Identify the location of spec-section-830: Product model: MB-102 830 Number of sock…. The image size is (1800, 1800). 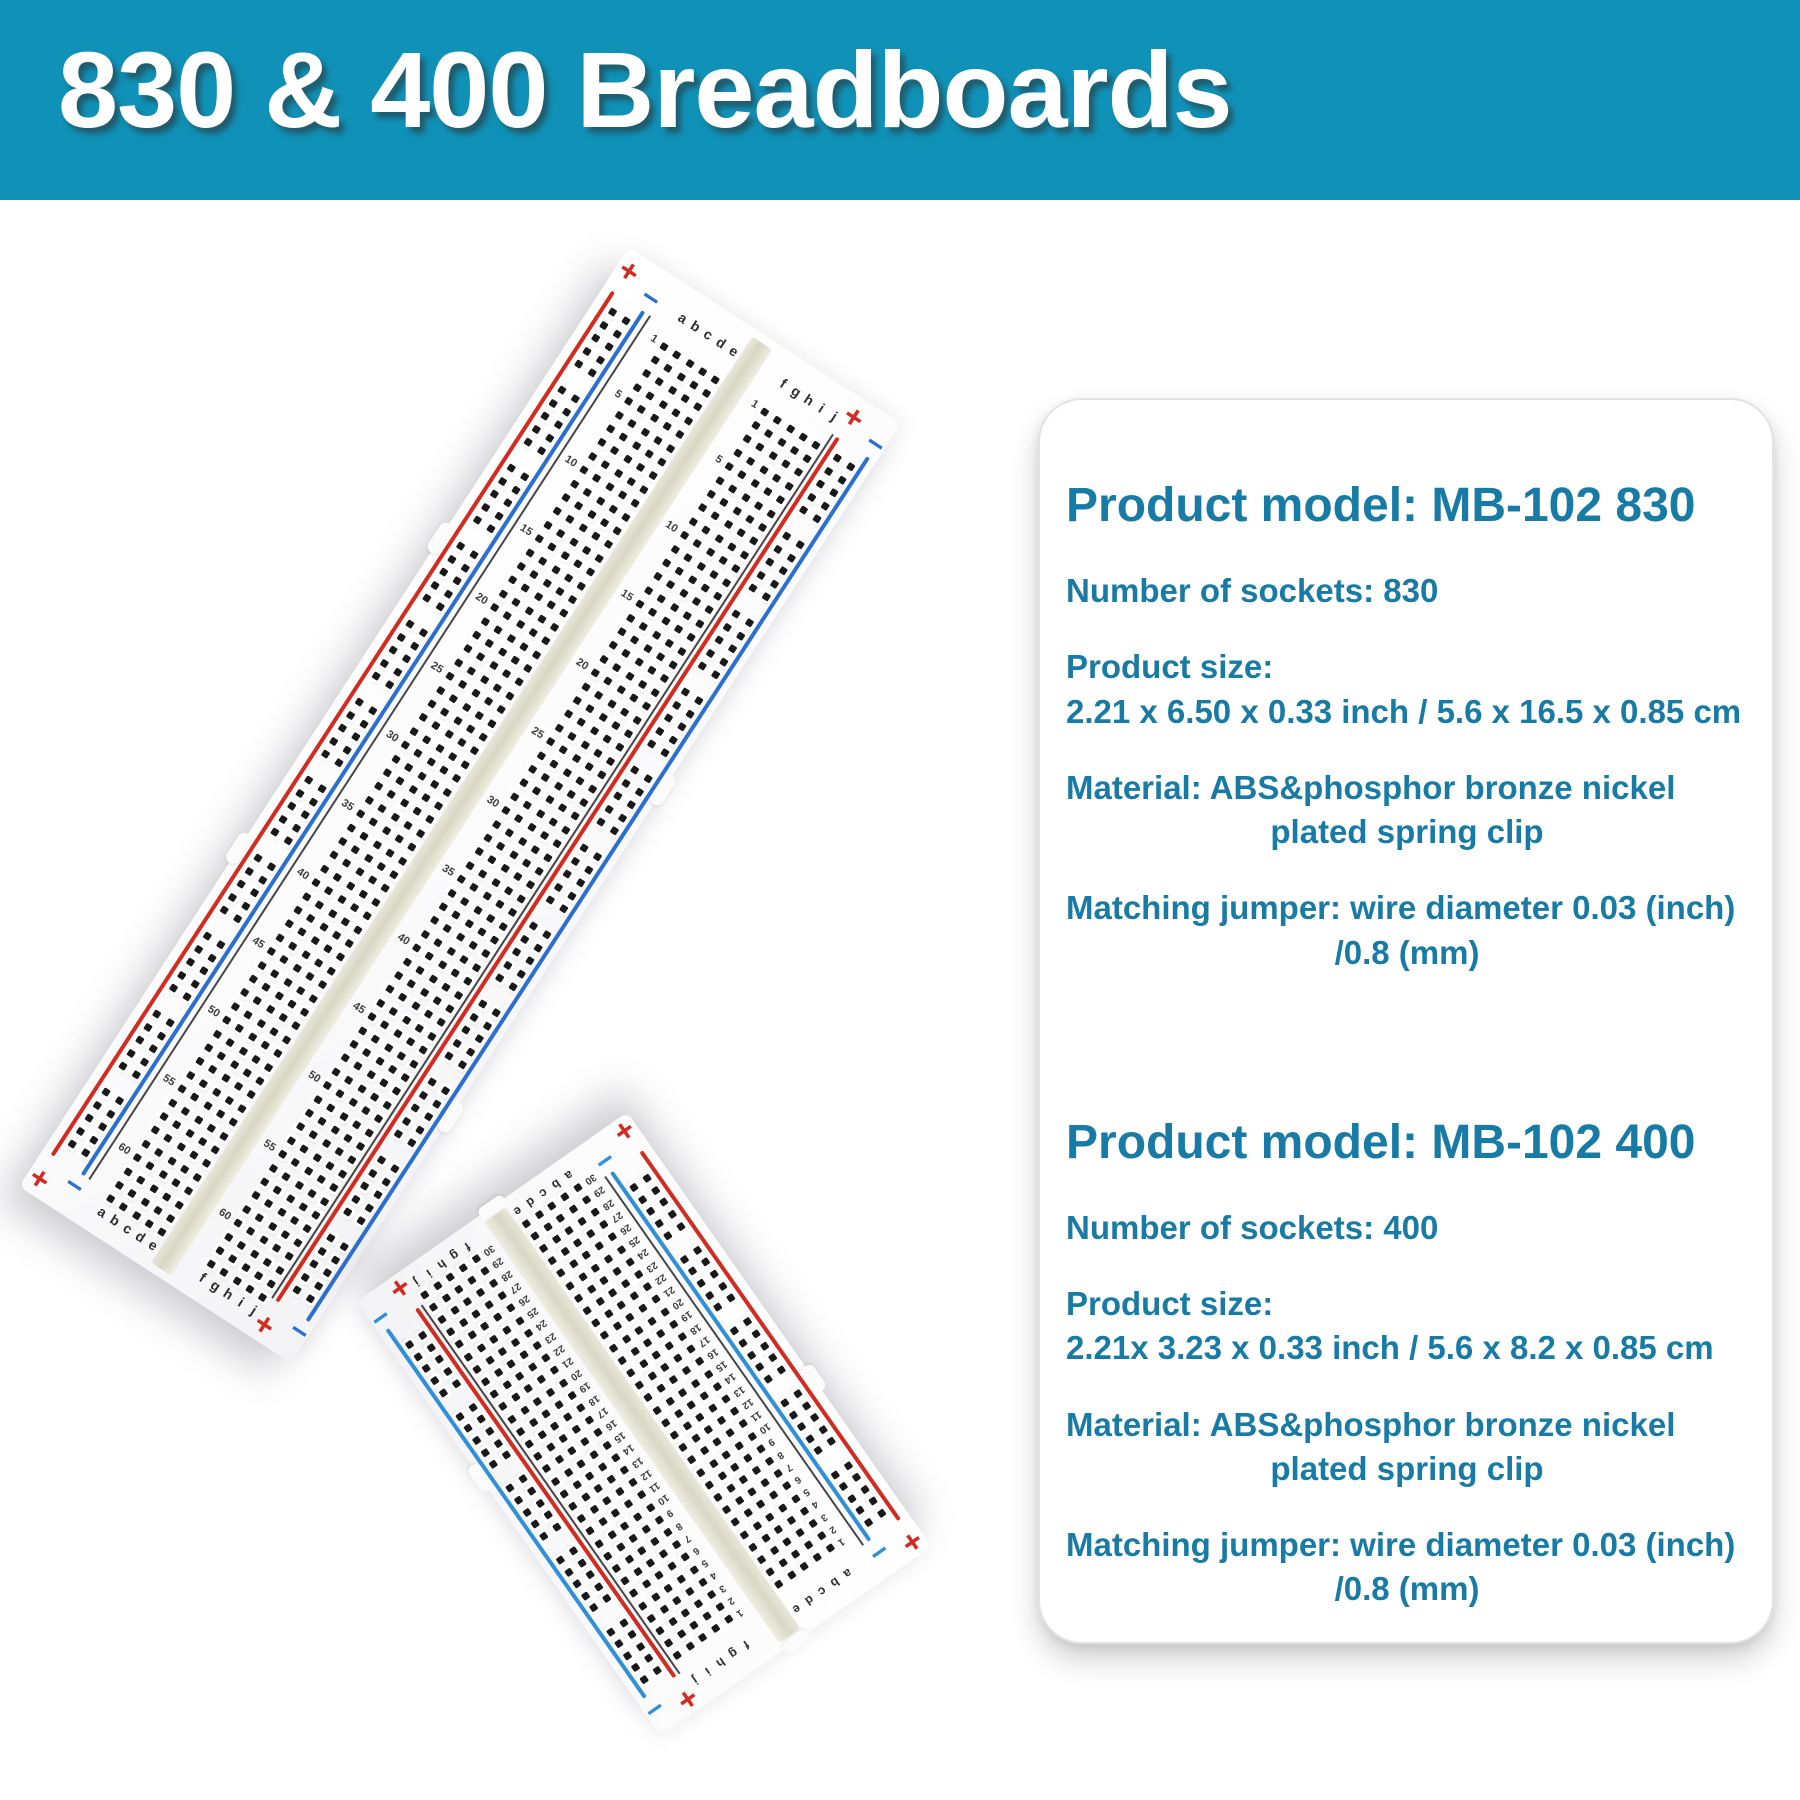
(1407, 726).